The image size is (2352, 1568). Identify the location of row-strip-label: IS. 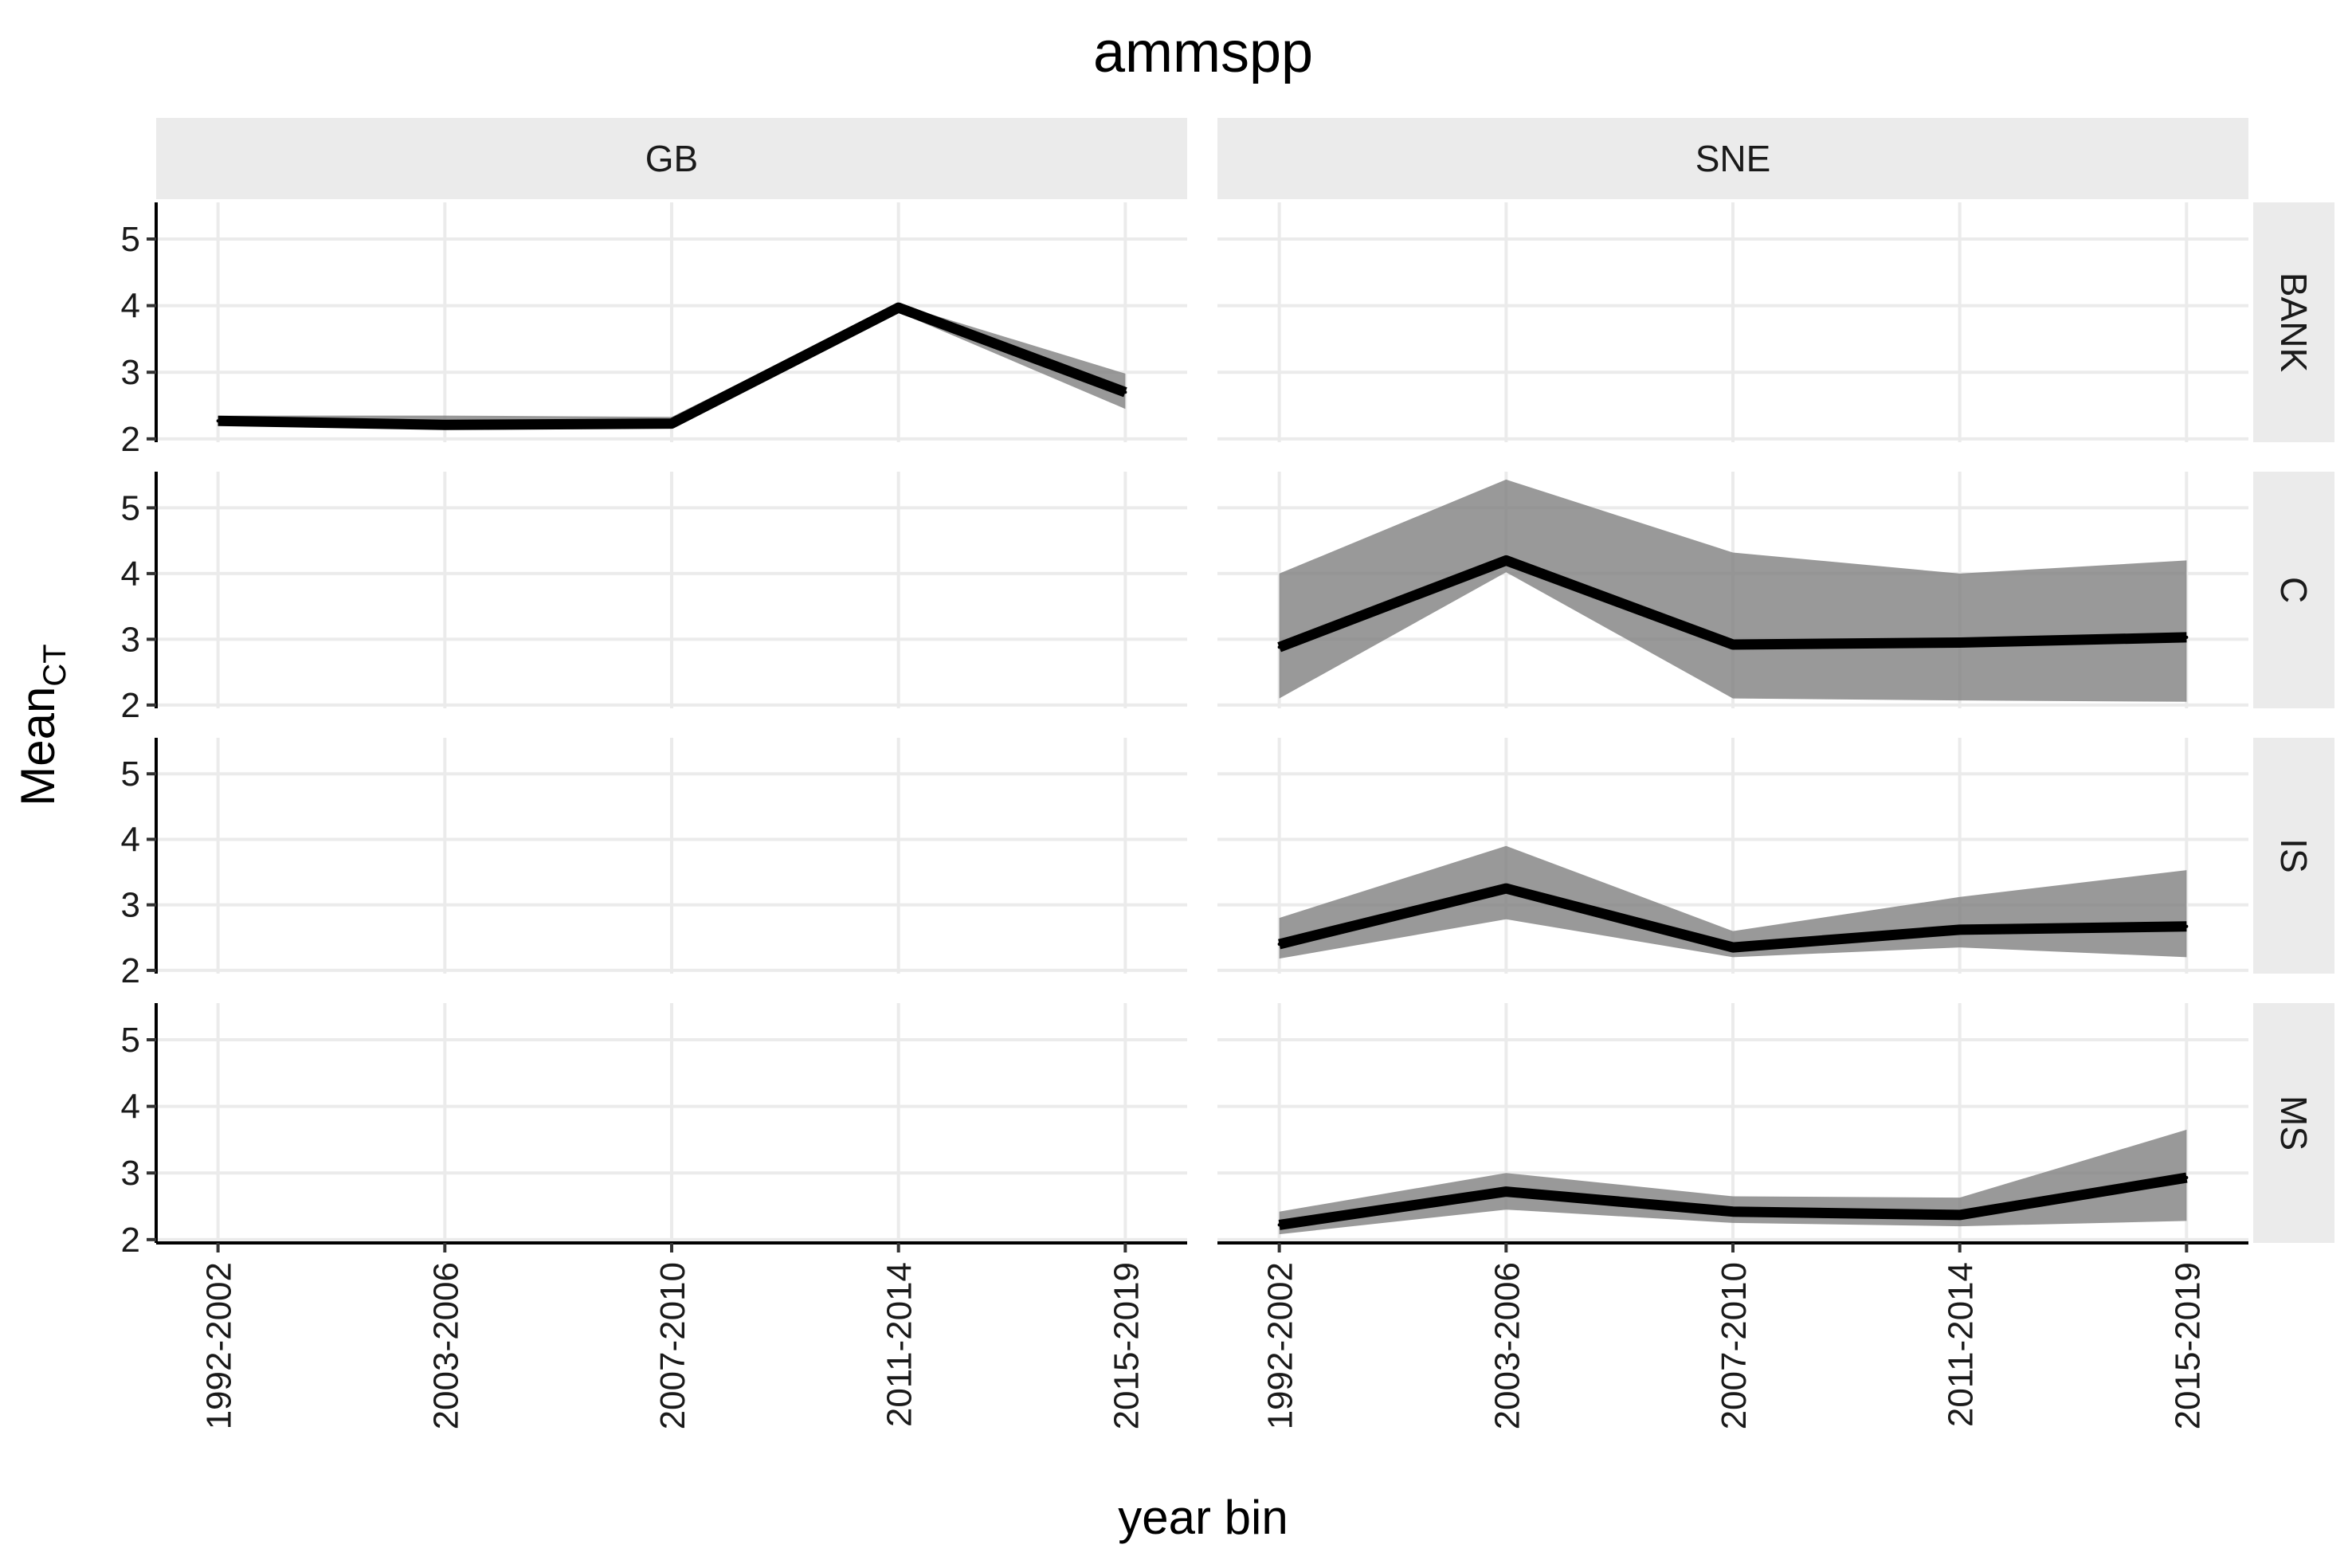
(2294, 855).